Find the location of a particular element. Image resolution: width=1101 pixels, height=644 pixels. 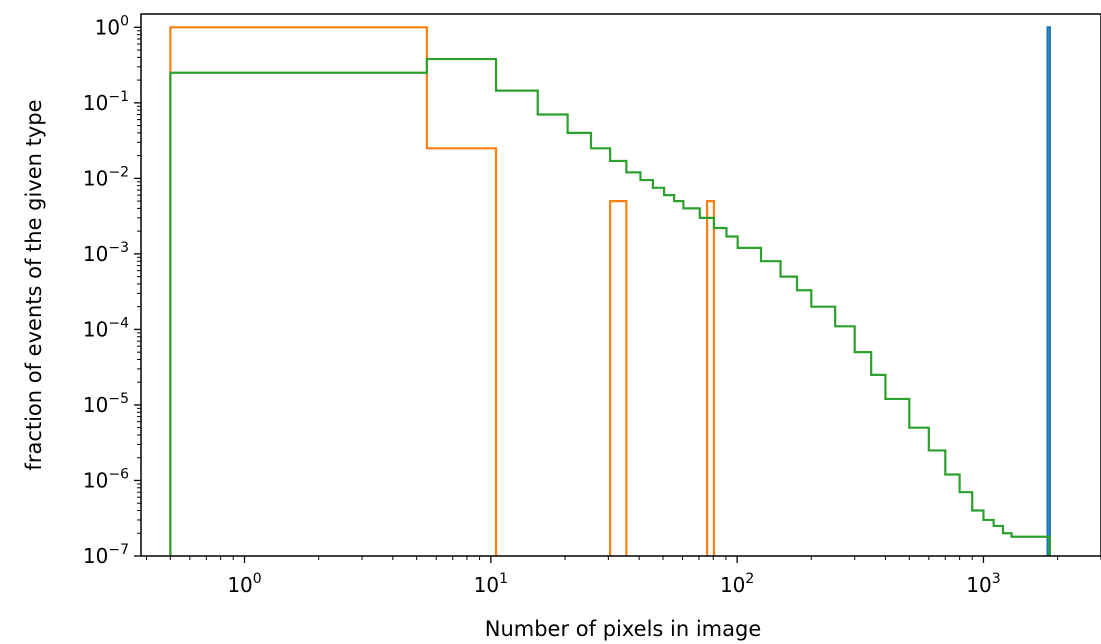

y-axis: 10⁰ 10⁻¹ 10⁻² 10⁻³ 10⁻⁴ 10⁻⁵ 10⁻⁶ 10⁻⁷ is located at coordinates (112, 290).